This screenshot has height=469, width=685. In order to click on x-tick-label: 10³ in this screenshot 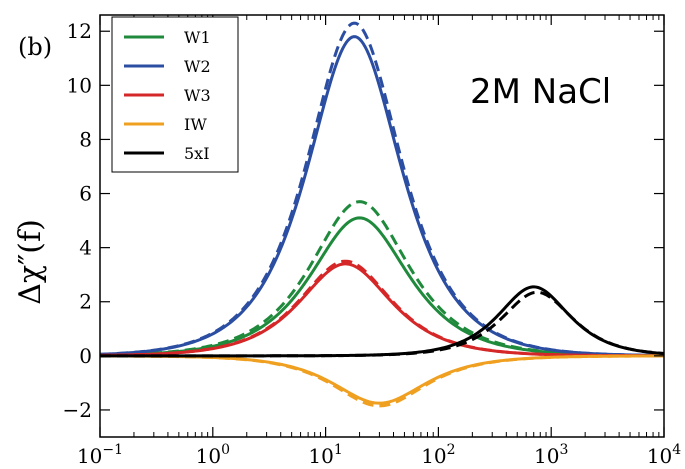, I will do `click(551, 455)`.